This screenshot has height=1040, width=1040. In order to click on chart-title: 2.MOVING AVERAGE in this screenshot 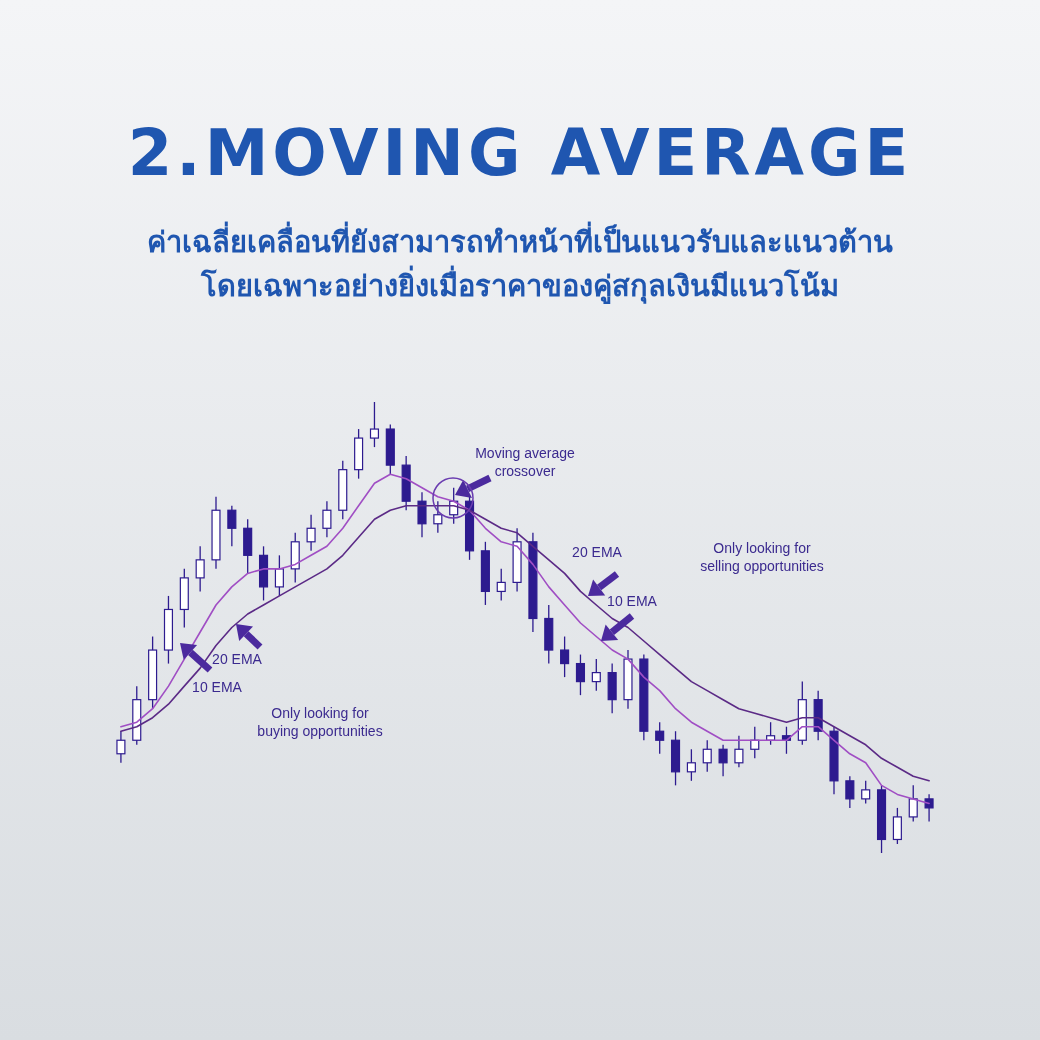, I will do `click(520, 153)`.